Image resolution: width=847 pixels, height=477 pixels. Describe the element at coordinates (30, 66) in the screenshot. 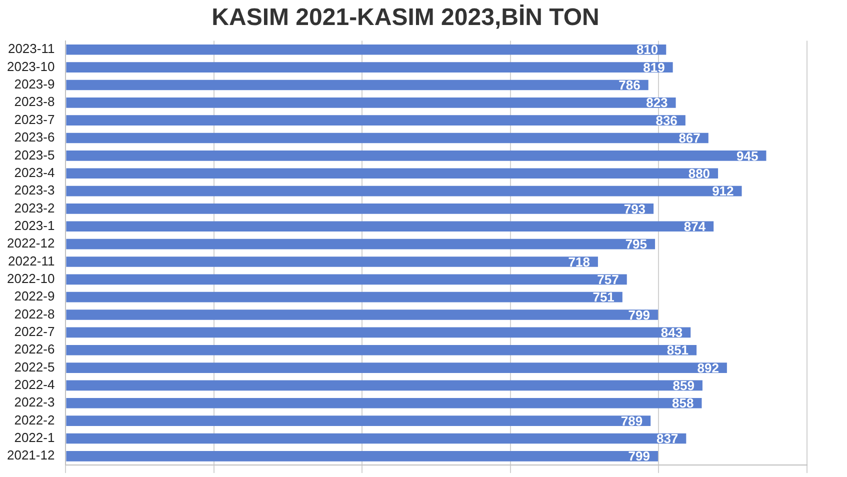

I see `y-tick-label: 2023-10` at that location.